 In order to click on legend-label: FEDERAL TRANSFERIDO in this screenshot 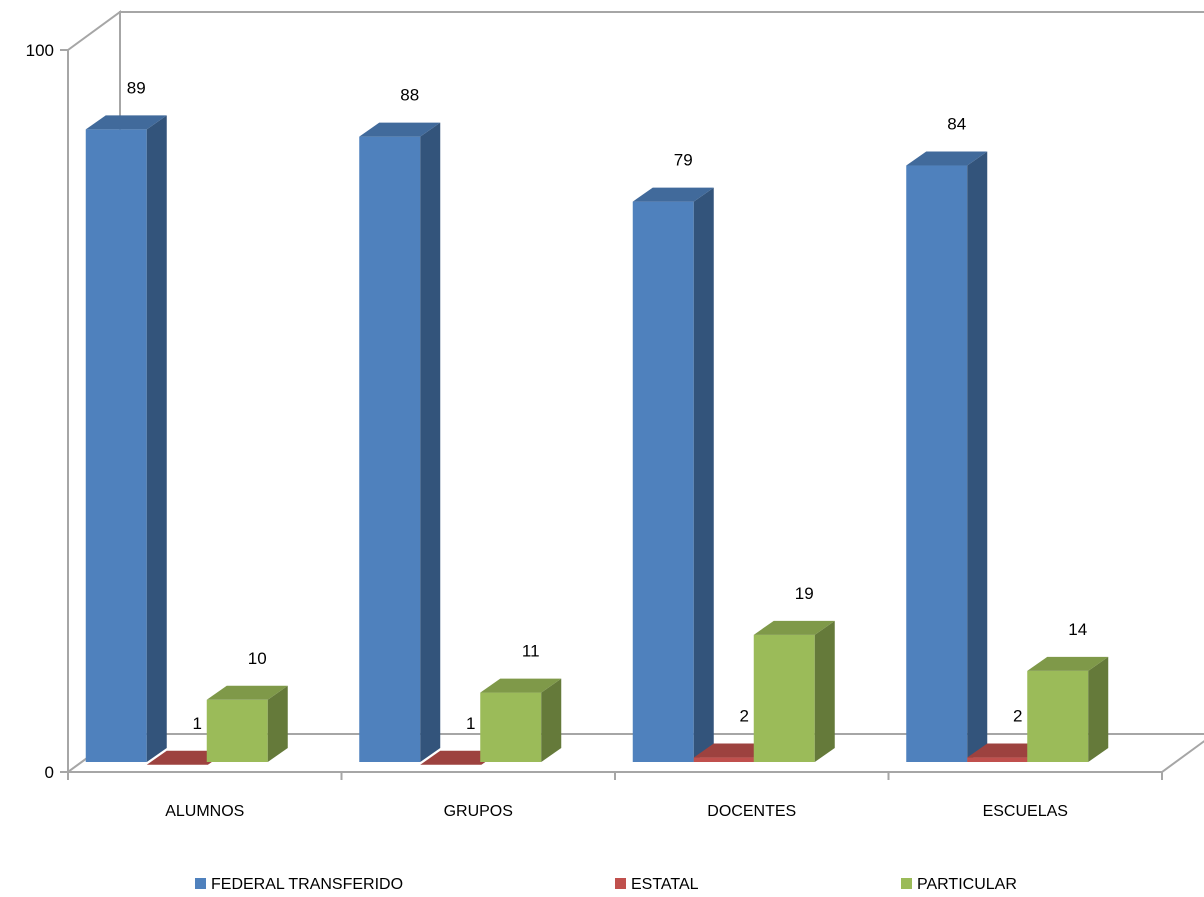, I will do `click(307, 884)`.